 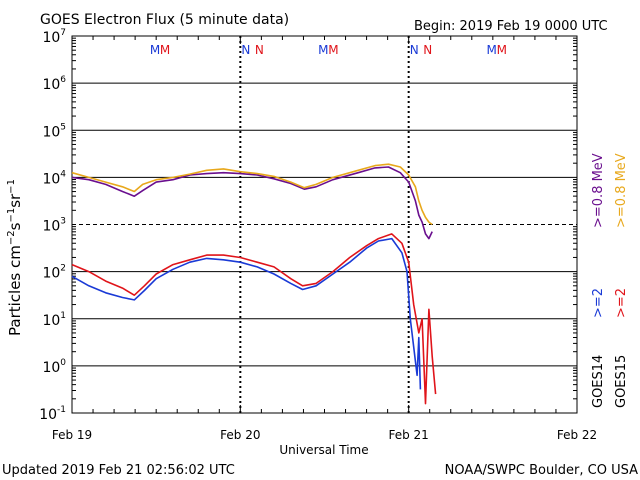 I want to click on x-tick-label: Feb 22, so click(x=577, y=435).